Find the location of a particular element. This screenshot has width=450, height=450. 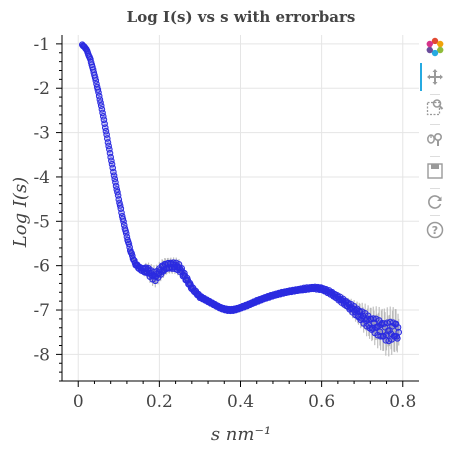

x-tick-label: 0.2 is located at coordinates (159, 402).